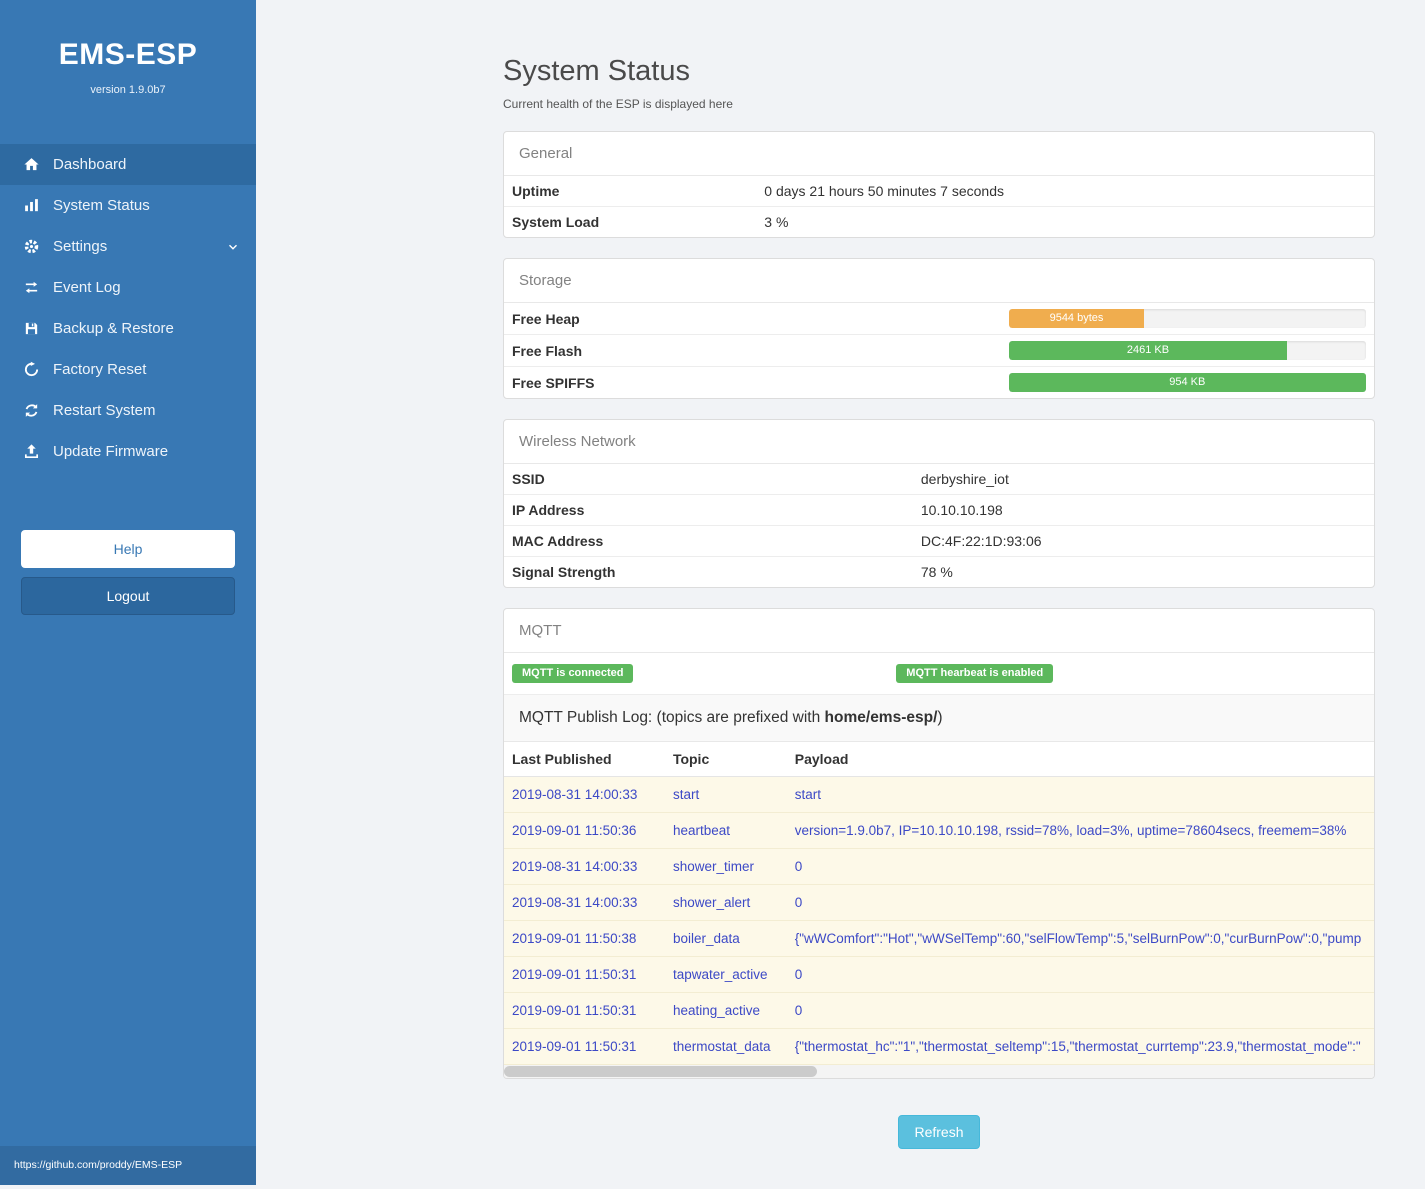  I want to click on sidebar-item-label: Update Firmware, so click(110, 451).